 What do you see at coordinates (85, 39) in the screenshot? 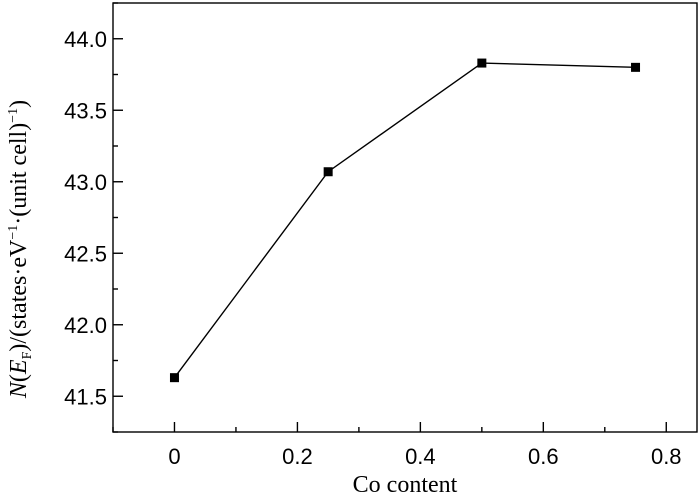
I see `y-tick-label: 44.0` at bounding box center [85, 39].